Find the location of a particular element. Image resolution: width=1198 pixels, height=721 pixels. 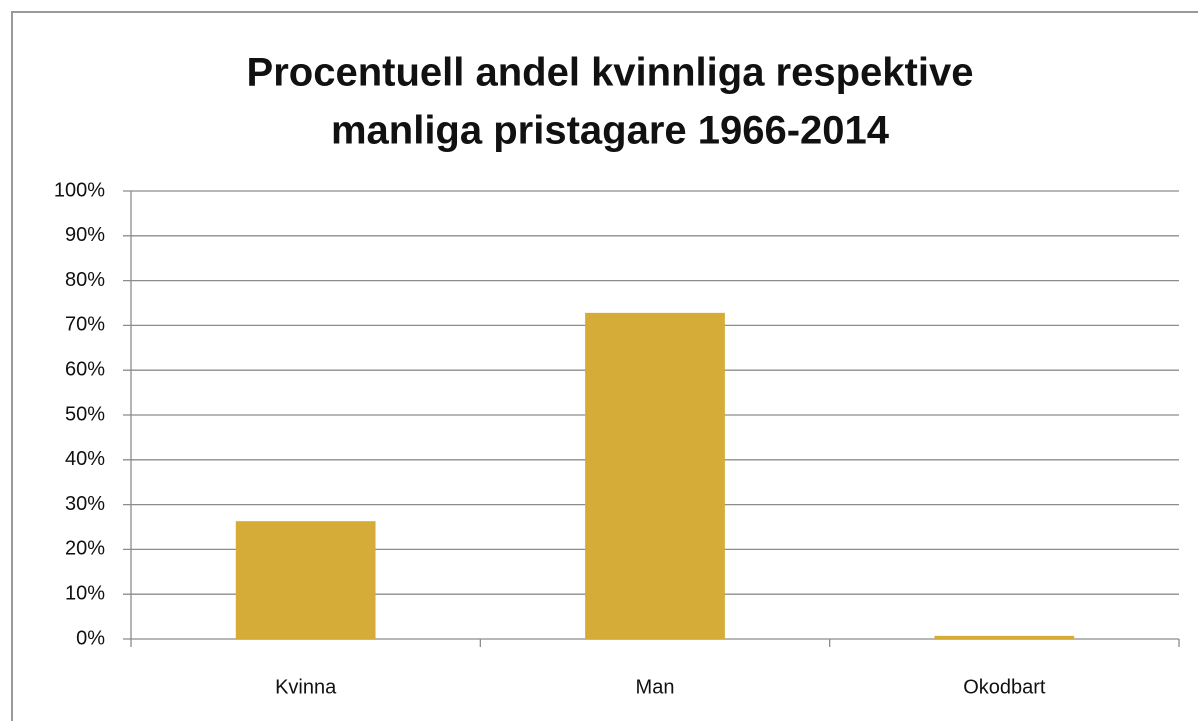

y-tick-label: 90% is located at coordinates (85, 235).